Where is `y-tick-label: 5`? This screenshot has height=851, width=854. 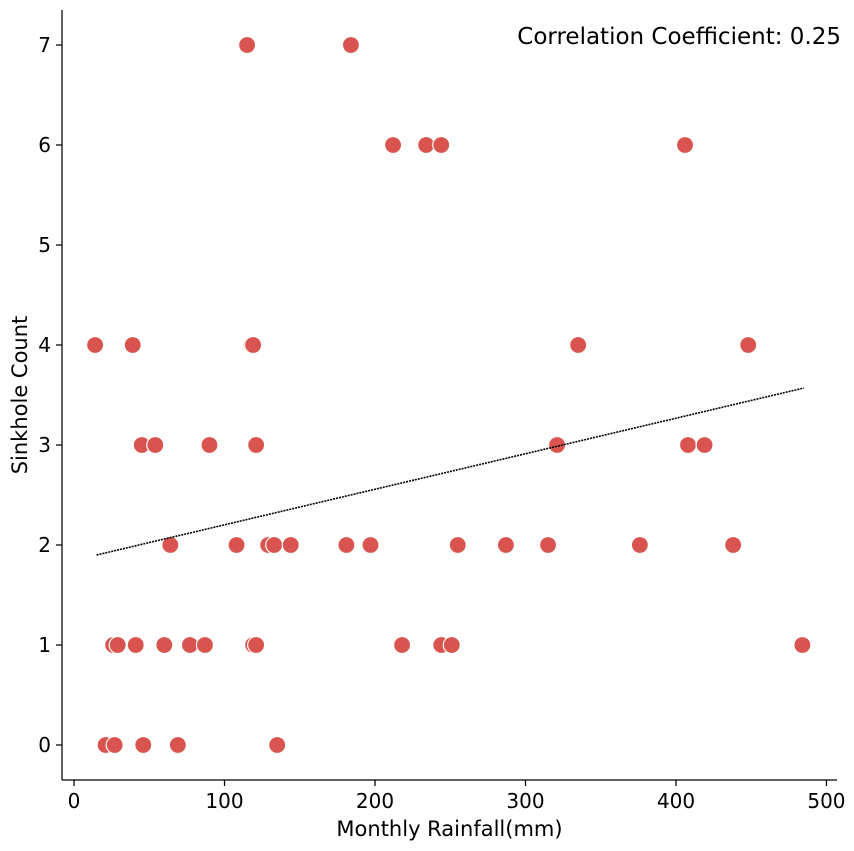 y-tick-label: 5 is located at coordinates (44, 245).